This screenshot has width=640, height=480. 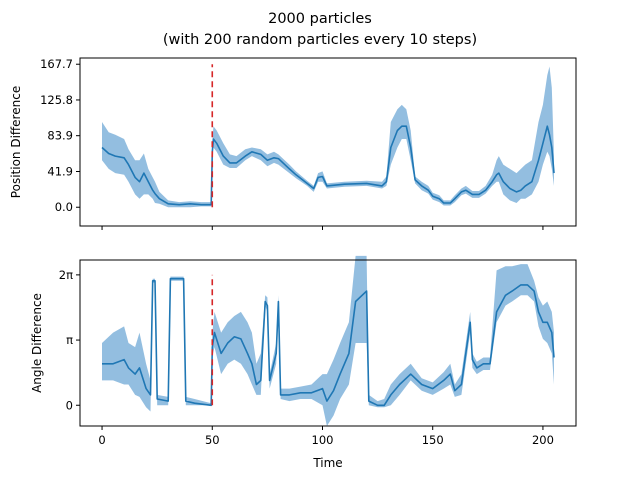 What do you see at coordinates (433, 440) in the screenshot?
I see `x-tick-label: 150` at bounding box center [433, 440].